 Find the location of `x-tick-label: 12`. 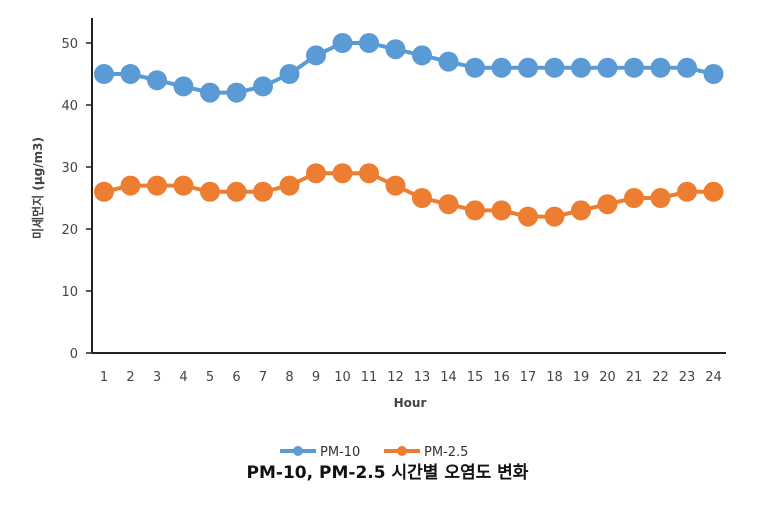

x-tick-label: 12 is located at coordinates (395, 377).